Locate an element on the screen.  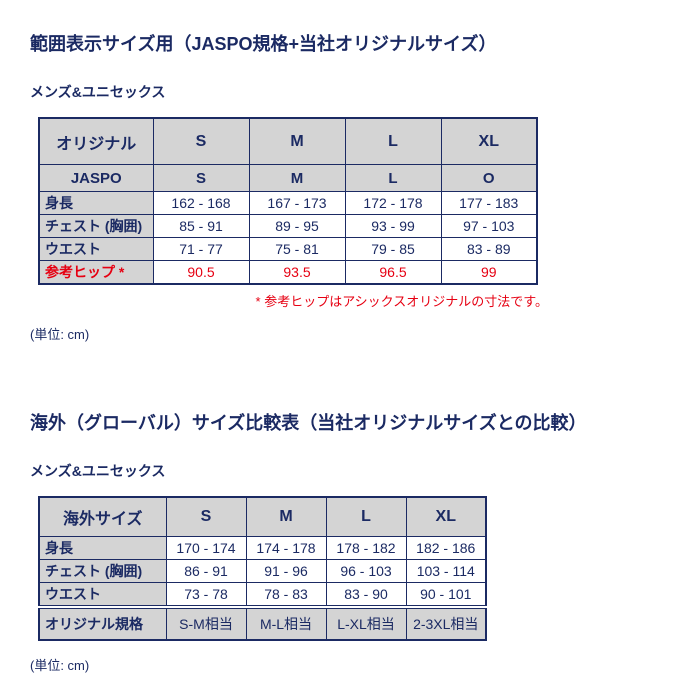
jaspo-header-label: JASPO is located at coordinates (96, 178).